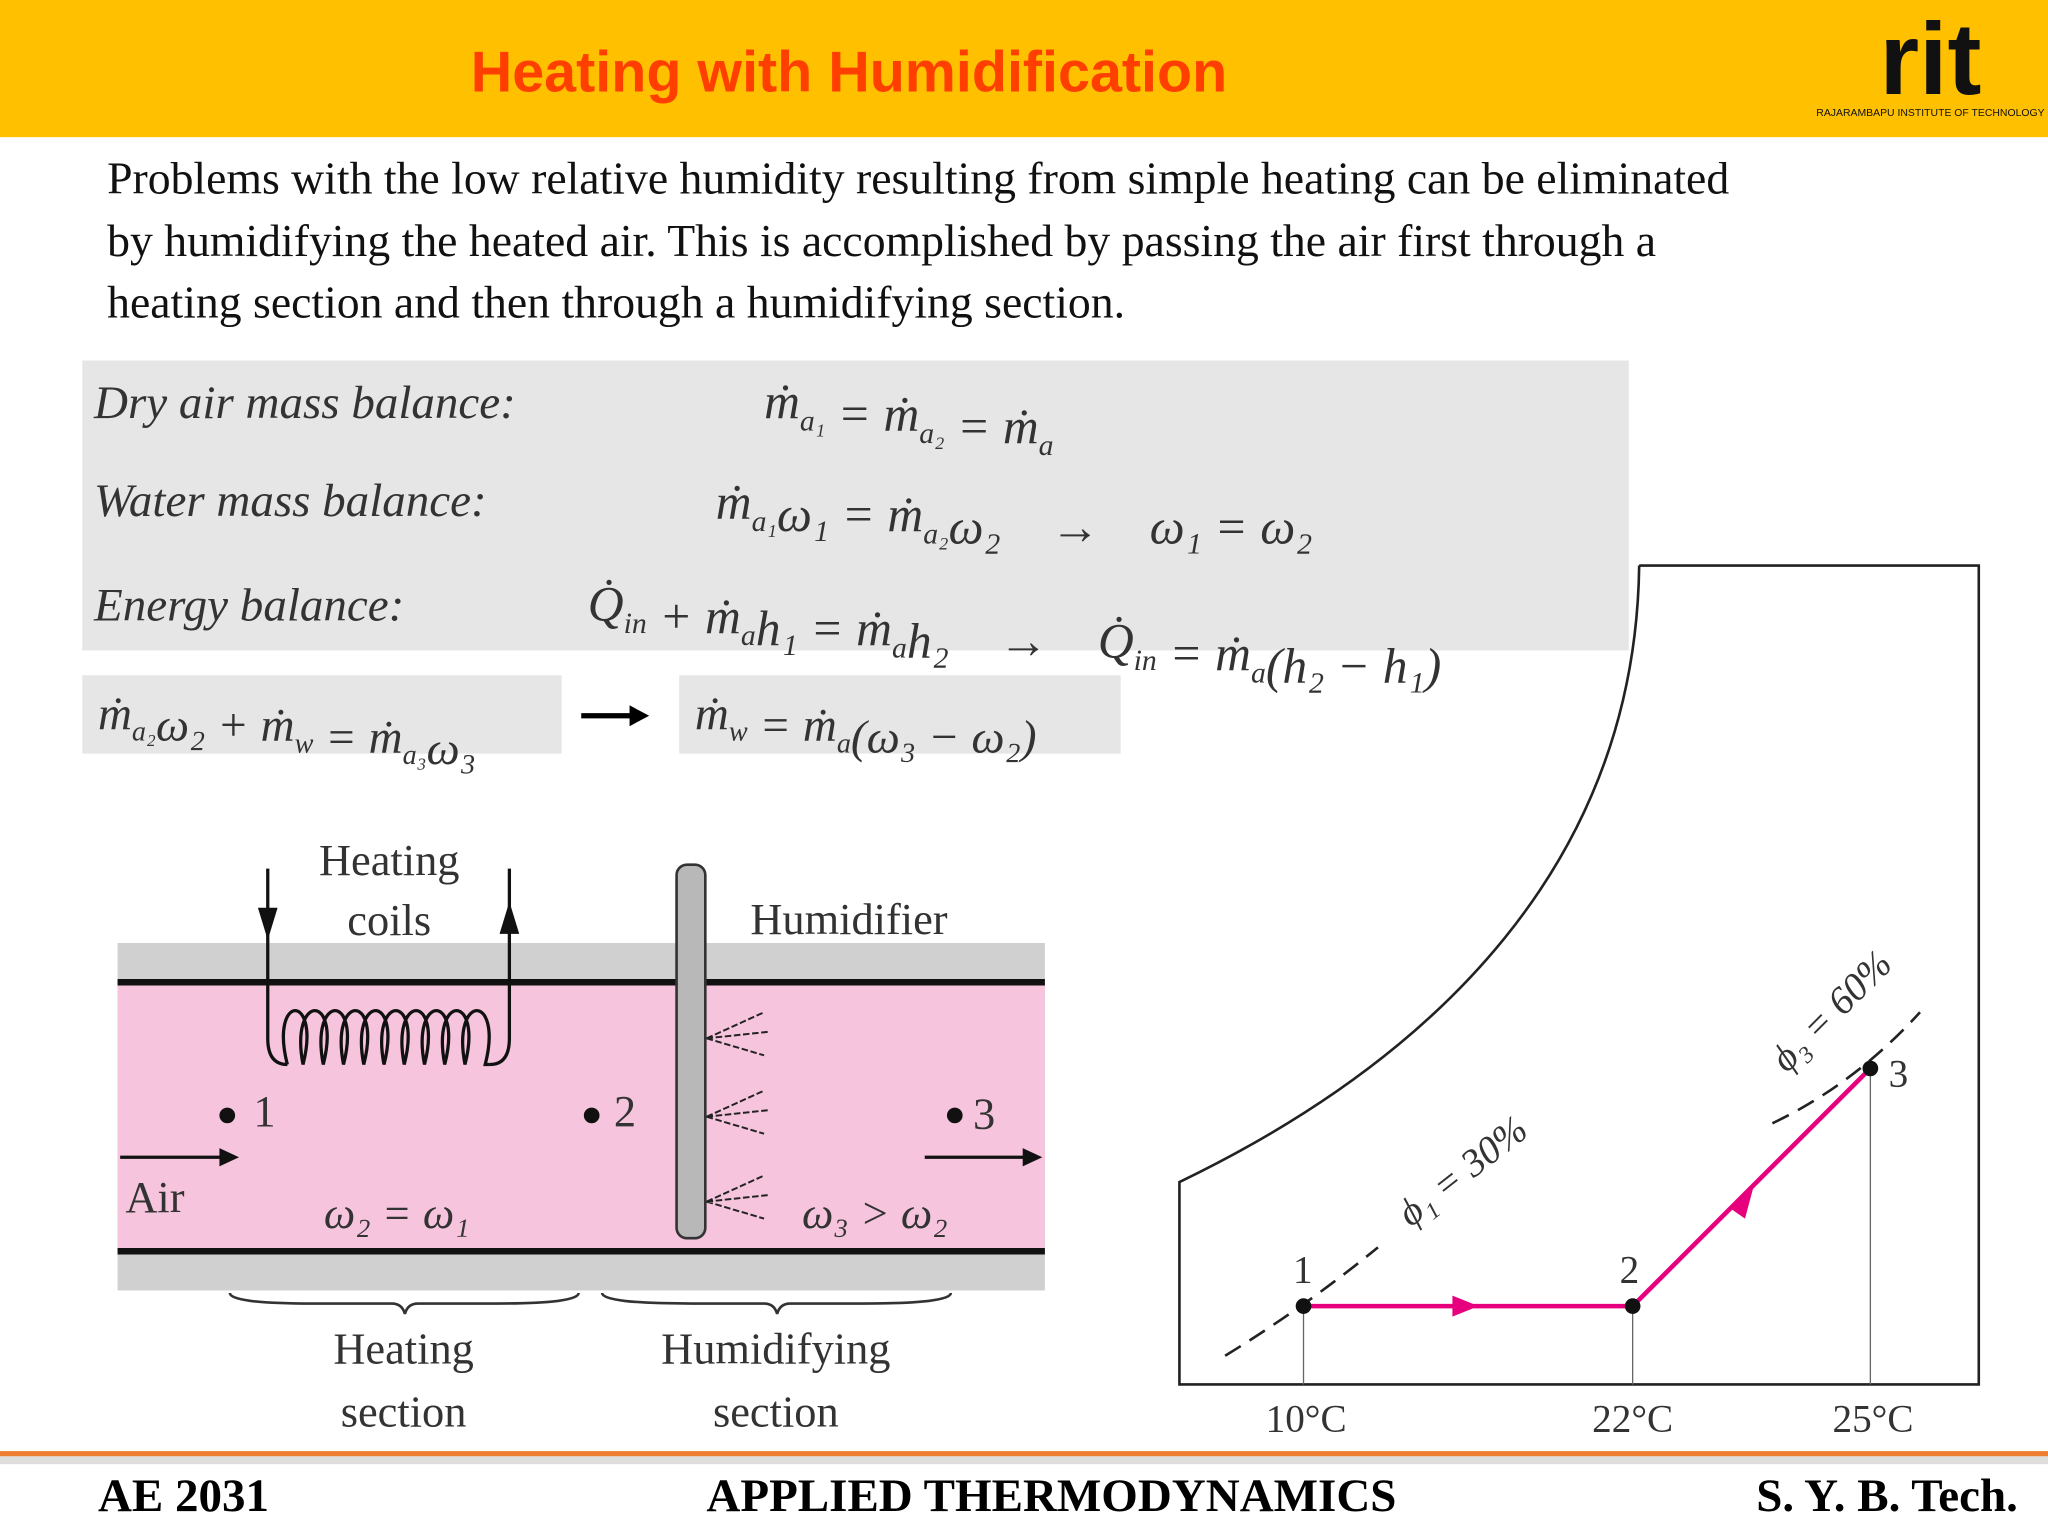 This screenshot has height=1536, width=2048. What do you see at coordinates (1603, 1250) in the screenshot?
I see `process-arrow` at bounding box center [1603, 1250].